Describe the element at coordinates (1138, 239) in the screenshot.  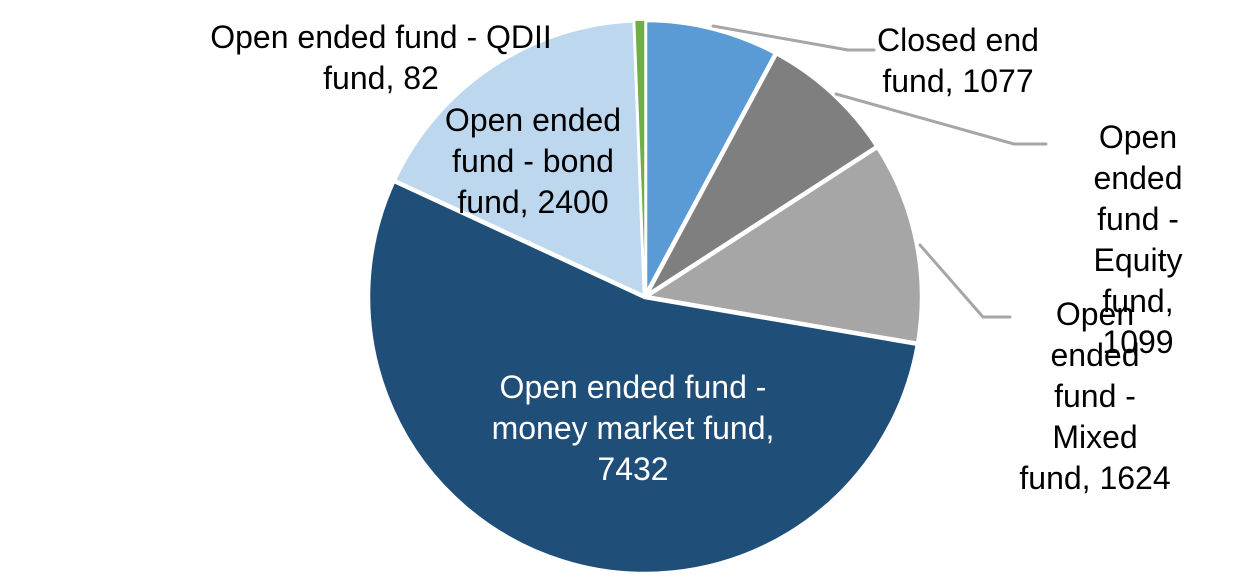
I see `data-label-equity-fund: Open ended fund - Equity fund, 1099` at that location.